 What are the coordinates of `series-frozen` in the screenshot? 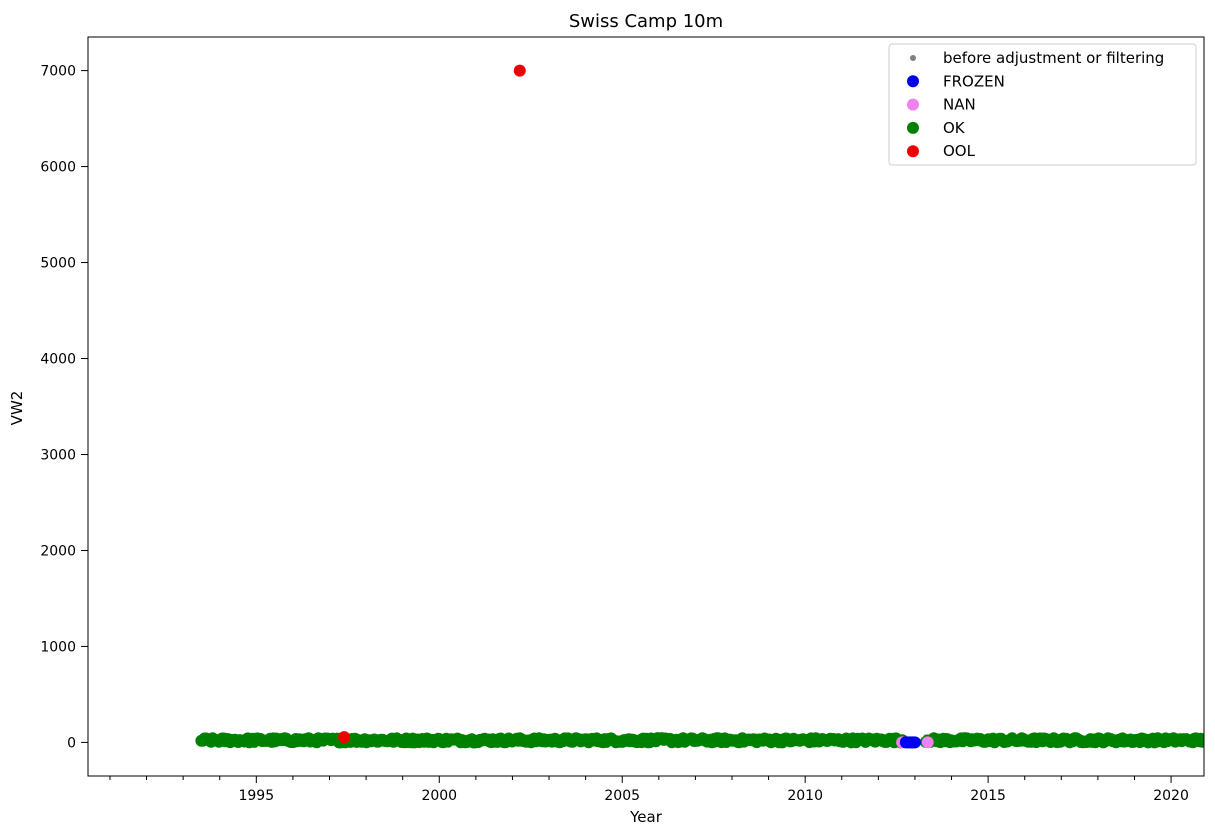 It's located at (910, 742).